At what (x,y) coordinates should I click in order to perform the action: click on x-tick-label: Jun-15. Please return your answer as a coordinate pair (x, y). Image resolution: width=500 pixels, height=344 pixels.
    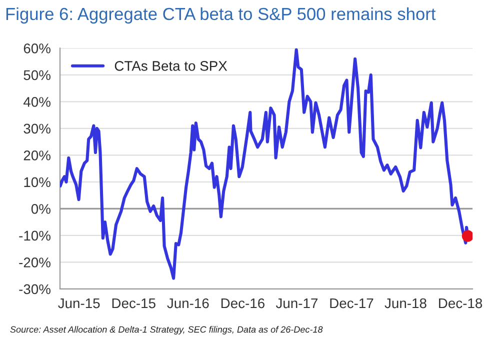
    Looking at the image, I should click on (79, 303).